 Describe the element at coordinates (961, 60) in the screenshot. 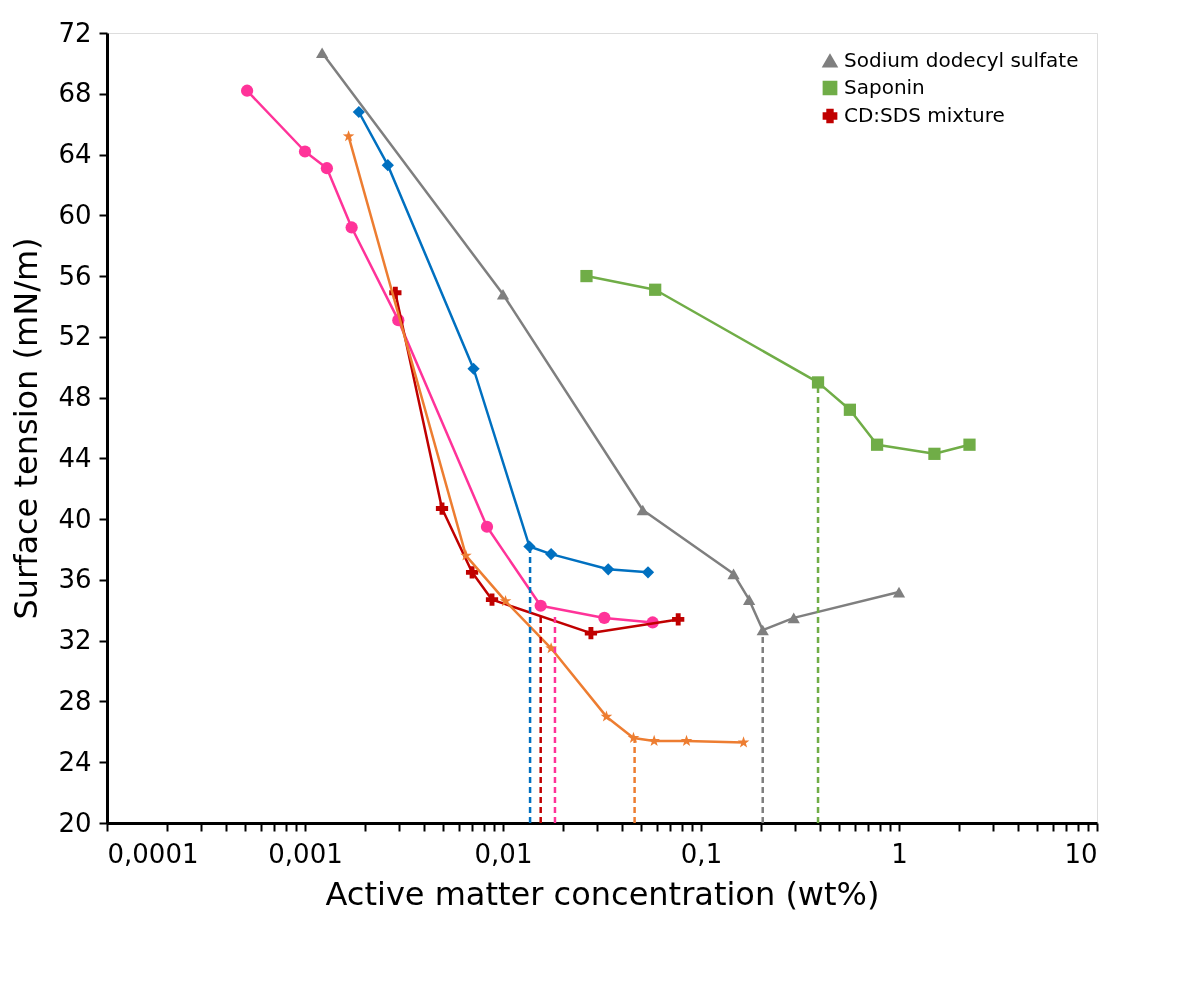

I see `legend-label: Sodium dodecyl sulfate` at that location.